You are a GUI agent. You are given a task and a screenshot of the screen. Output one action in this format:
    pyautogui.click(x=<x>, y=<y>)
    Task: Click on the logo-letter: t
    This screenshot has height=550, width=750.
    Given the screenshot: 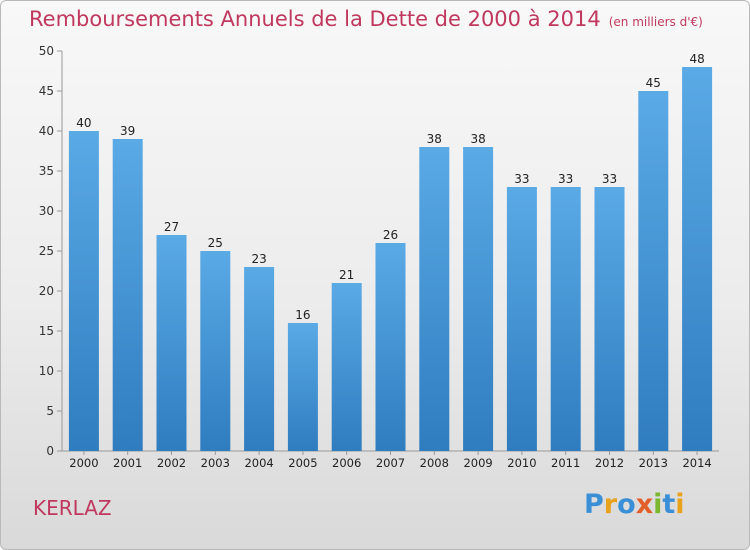 What is the action you would take?
    pyautogui.click(x=669, y=504)
    